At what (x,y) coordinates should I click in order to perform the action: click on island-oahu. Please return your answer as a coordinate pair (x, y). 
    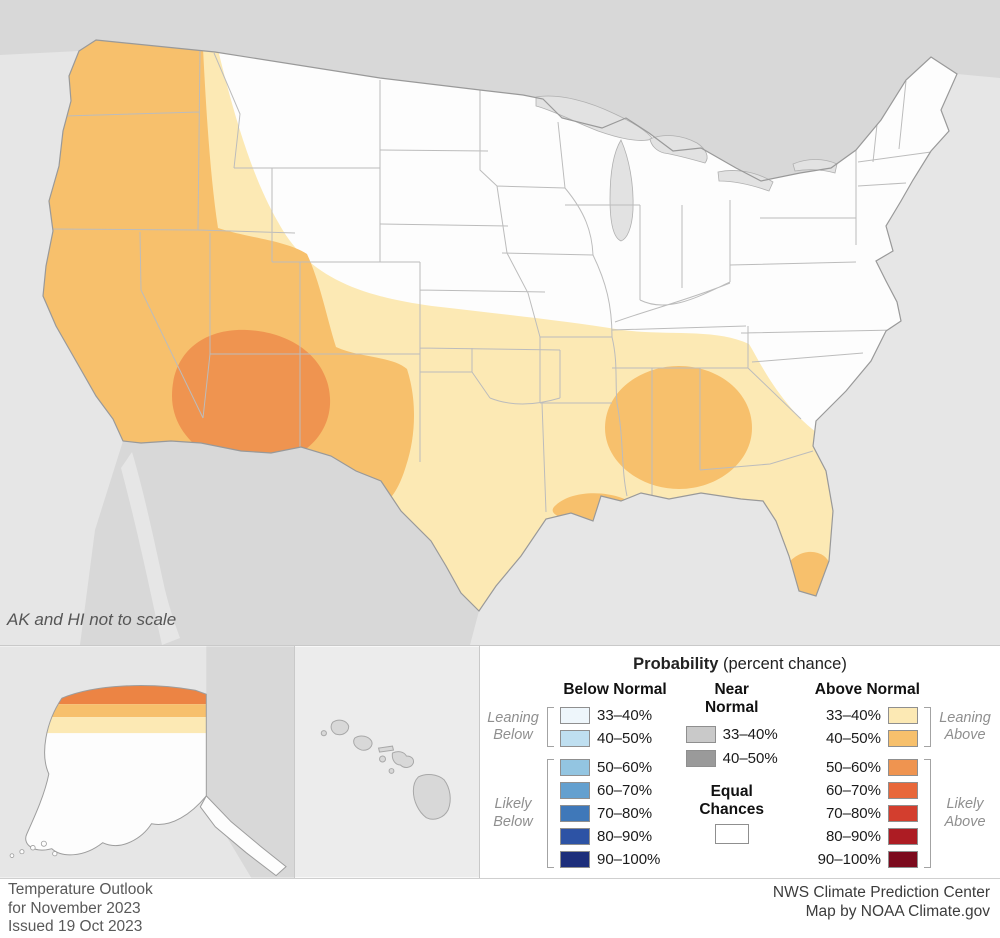
    Looking at the image, I should click on (363, 743).